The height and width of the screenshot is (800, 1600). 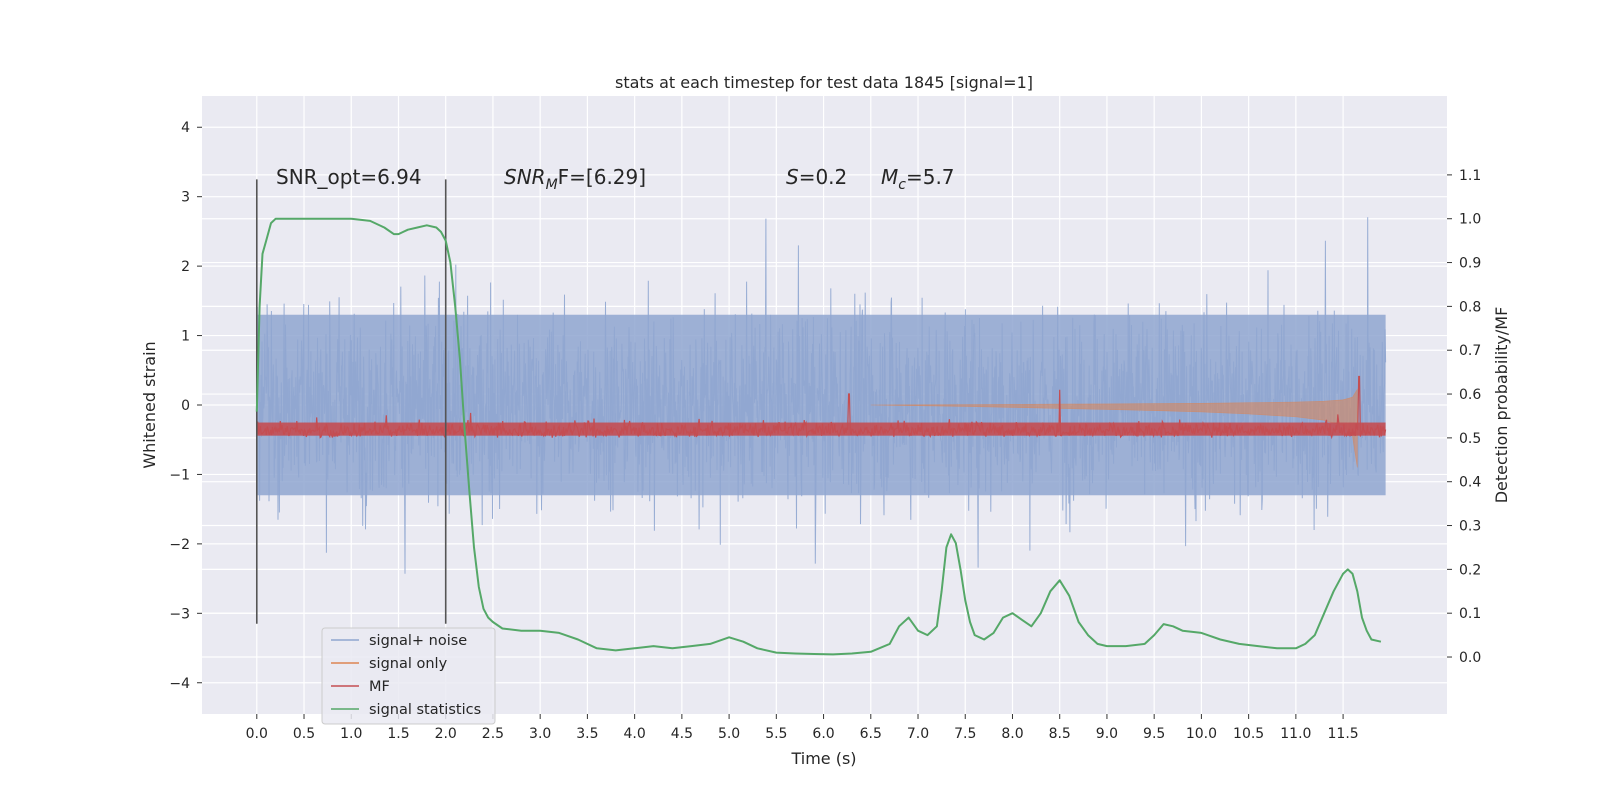 What do you see at coordinates (821, 429) in the screenshot?
I see `series-mf-core` at bounding box center [821, 429].